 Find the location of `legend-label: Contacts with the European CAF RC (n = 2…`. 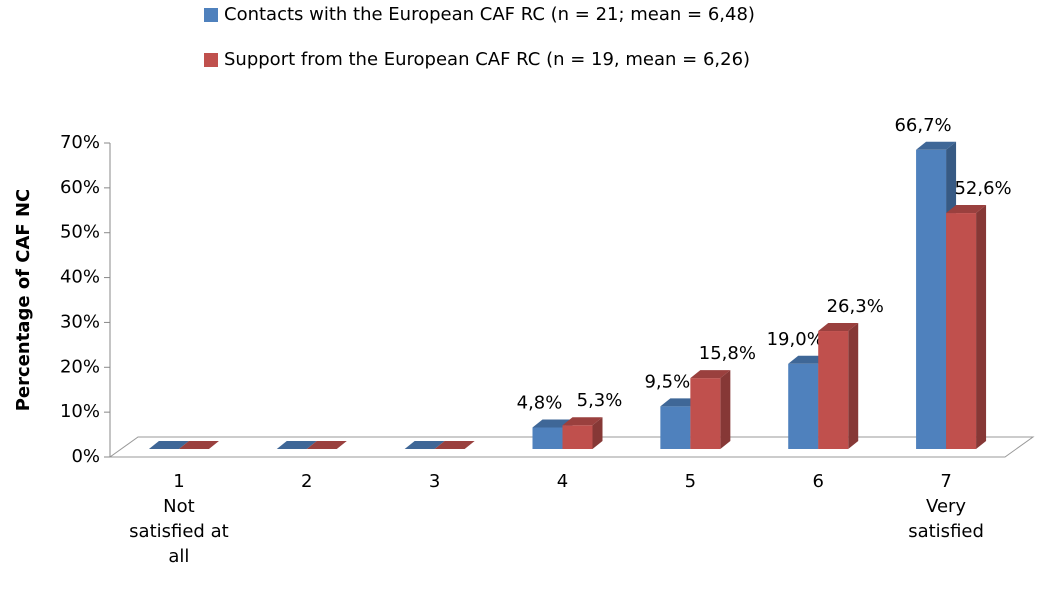

legend-label: Contacts with the European CAF RC (n = 2… is located at coordinates (489, 14).